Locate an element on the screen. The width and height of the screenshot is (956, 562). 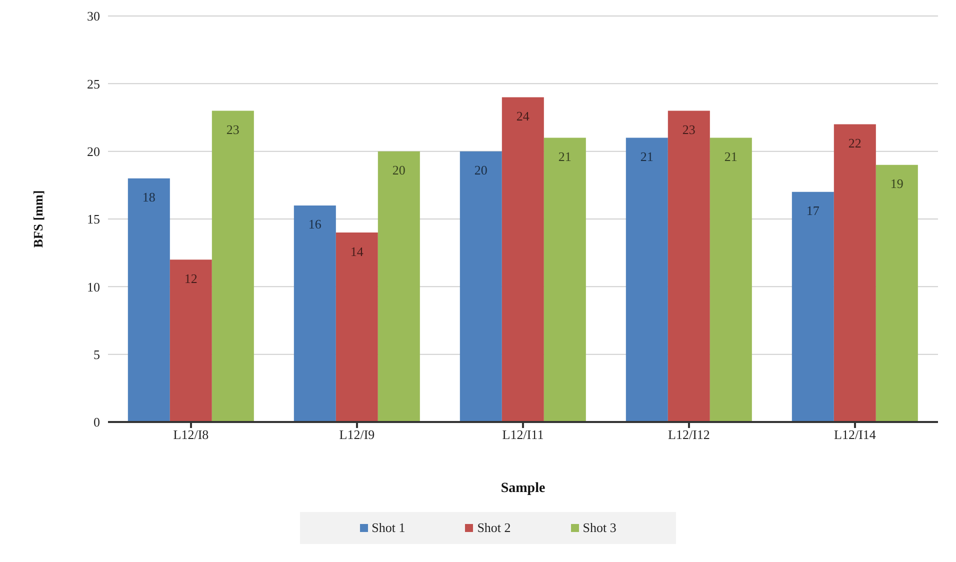
x-tick-label: L12/I11 is located at coordinates (523, 434).